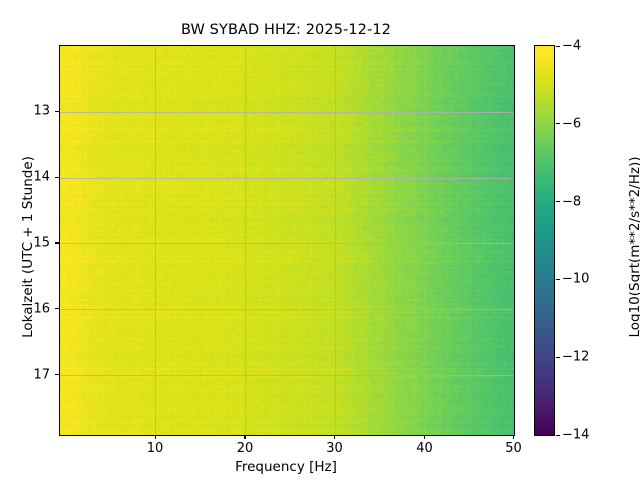 Image resolution: width=640 pixels, height=480 pixels. What do you see at coordinates (424, 448) in the screenshot?
I see `x-axis-tick-label: 40` at bounding box center [424, 448].